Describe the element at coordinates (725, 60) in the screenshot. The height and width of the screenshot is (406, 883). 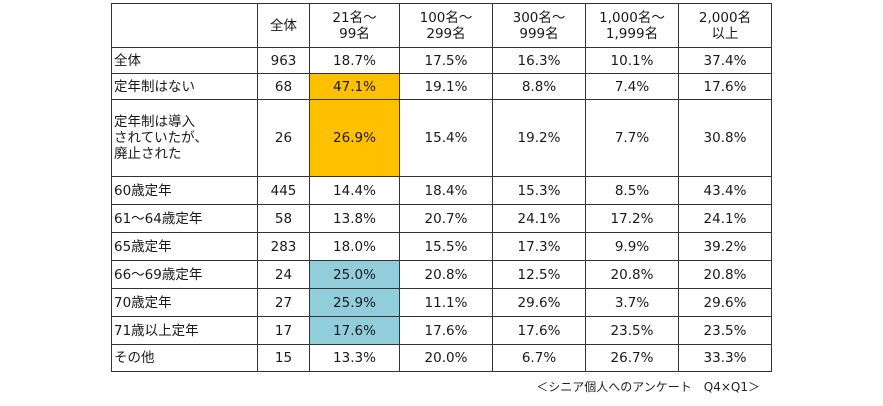
I see `percentage-cell: 37.4%` at that location.